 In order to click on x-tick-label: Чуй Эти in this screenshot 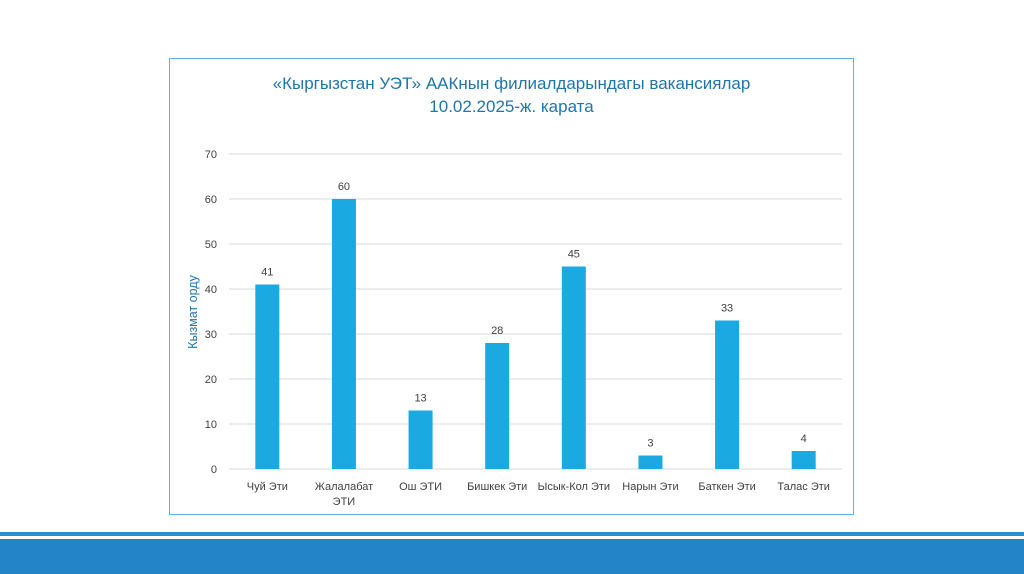, I will do `click(267, 487)`.